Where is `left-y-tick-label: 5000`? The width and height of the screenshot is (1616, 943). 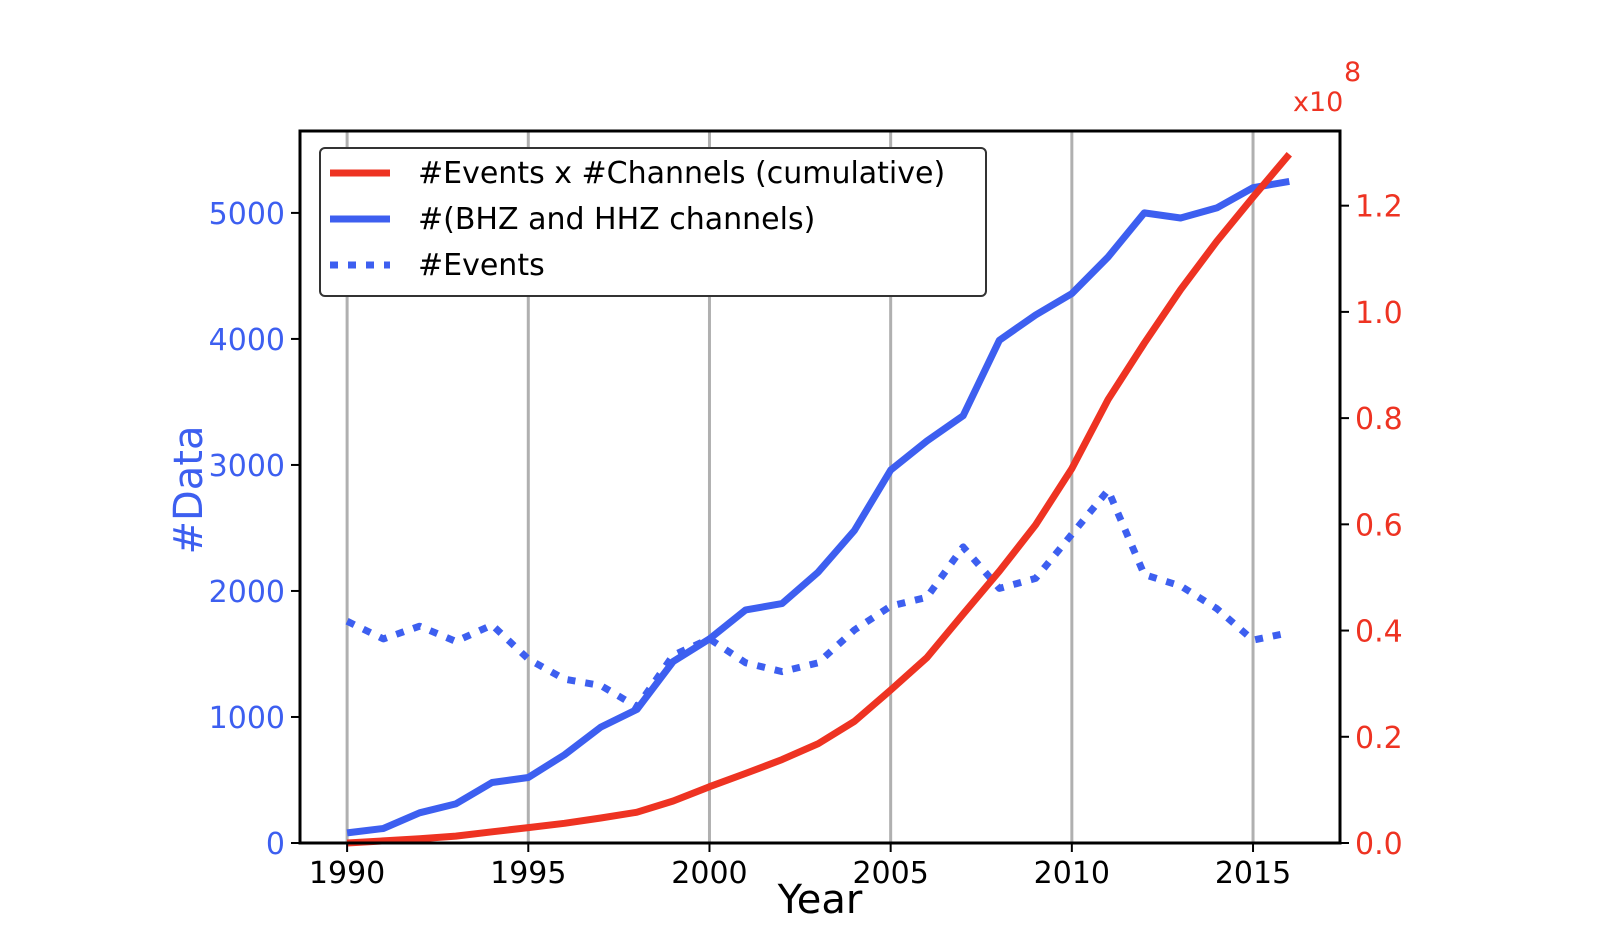
left-y-tick-label: 5000 is located at coordinates (247, 214).